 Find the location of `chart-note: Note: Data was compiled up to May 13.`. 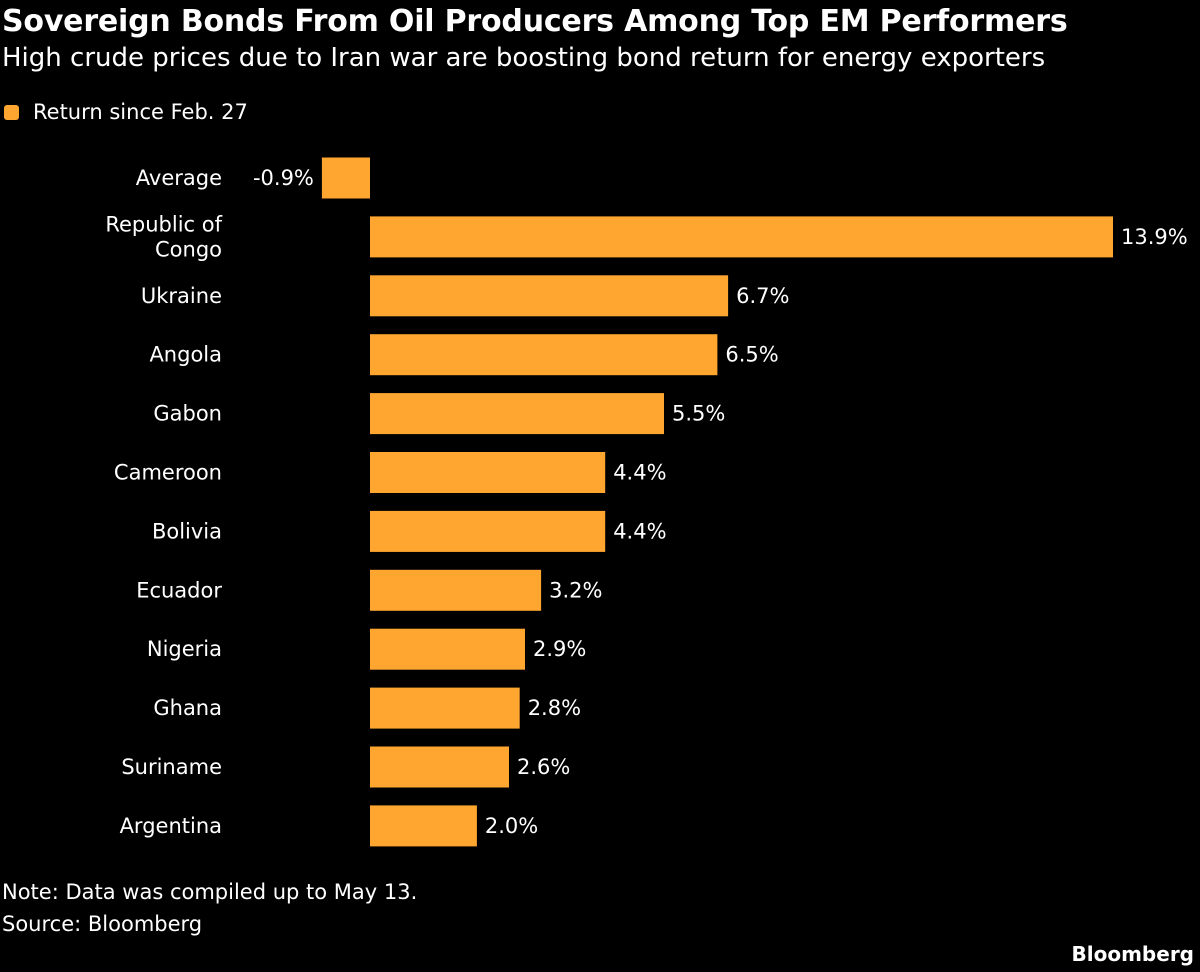

chart-note: Note: Data was compiled up to May 13. is located at coordinates (210, 892).